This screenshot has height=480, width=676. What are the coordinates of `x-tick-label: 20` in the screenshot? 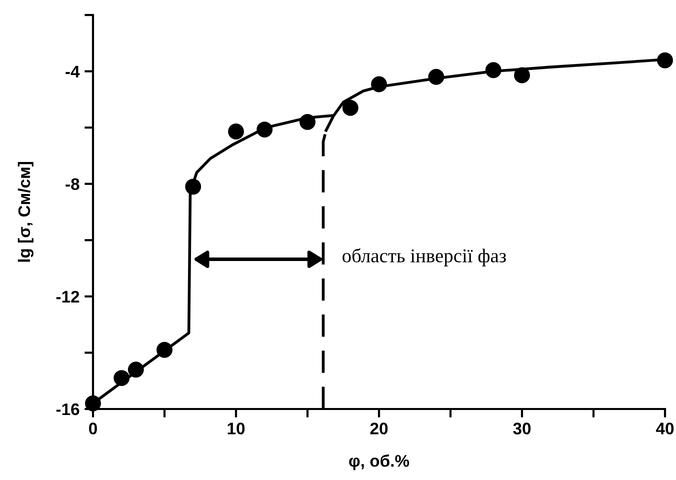 It's located at (379, 428).